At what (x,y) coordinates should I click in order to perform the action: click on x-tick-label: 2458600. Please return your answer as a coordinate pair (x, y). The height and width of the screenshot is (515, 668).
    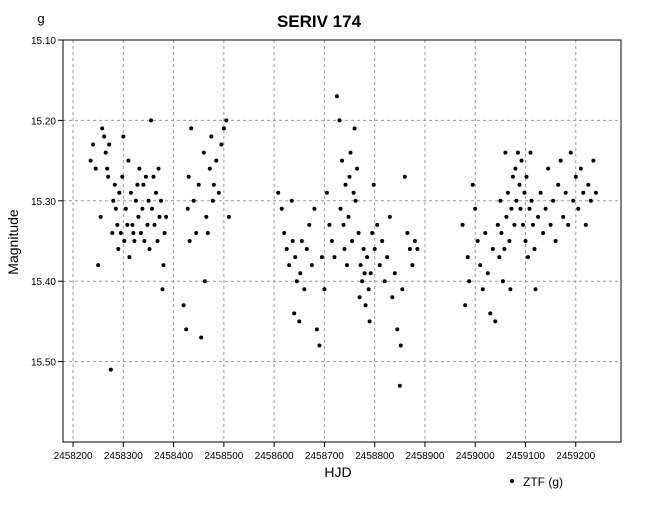
    Looking at the image, I should click on (274, 456).